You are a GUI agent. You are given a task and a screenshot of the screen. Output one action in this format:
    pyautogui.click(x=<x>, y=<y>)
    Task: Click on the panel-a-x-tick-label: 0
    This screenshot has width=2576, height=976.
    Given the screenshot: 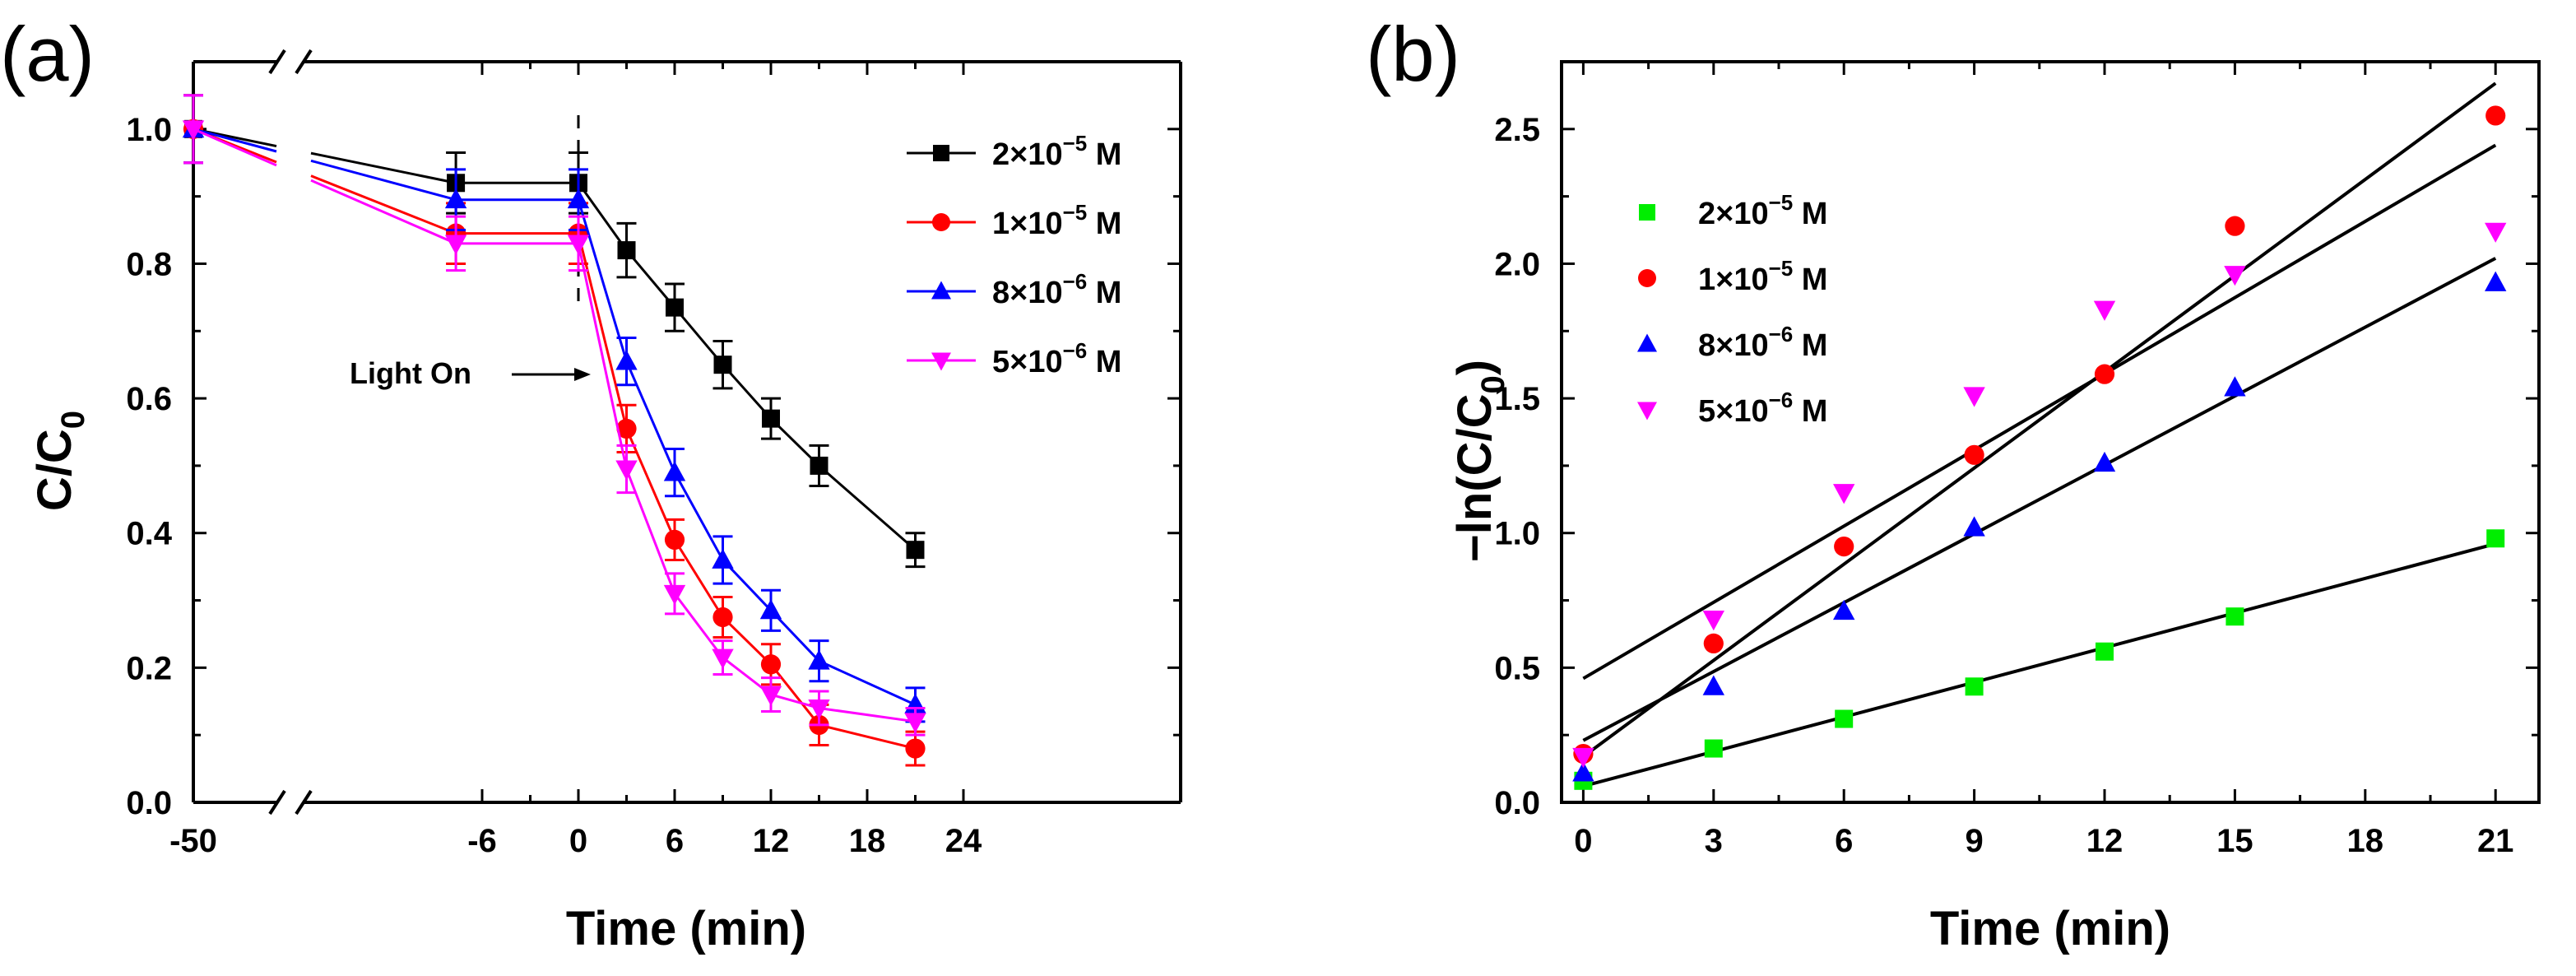 What is the action you would take?
    pyautogui.click(x=578, y=841)
    